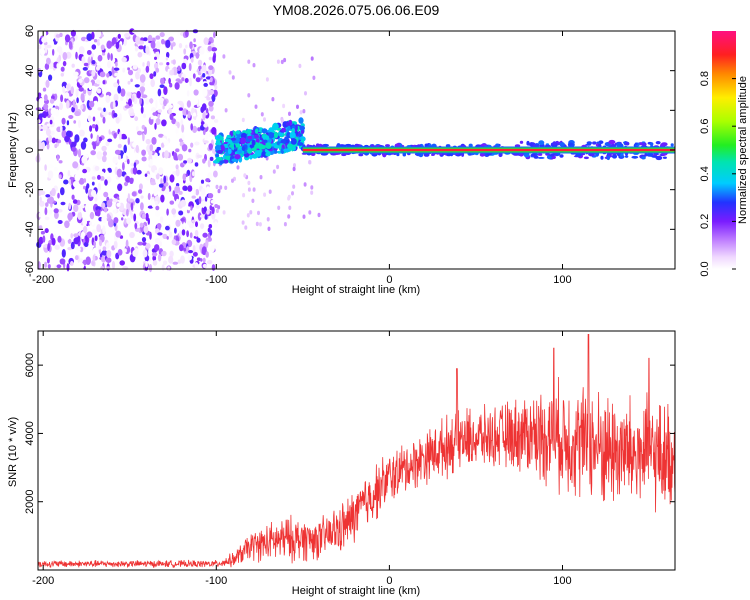 The image size is (750, 600). I want to click on snr-x-tick-label: 0, so click(389, 581).